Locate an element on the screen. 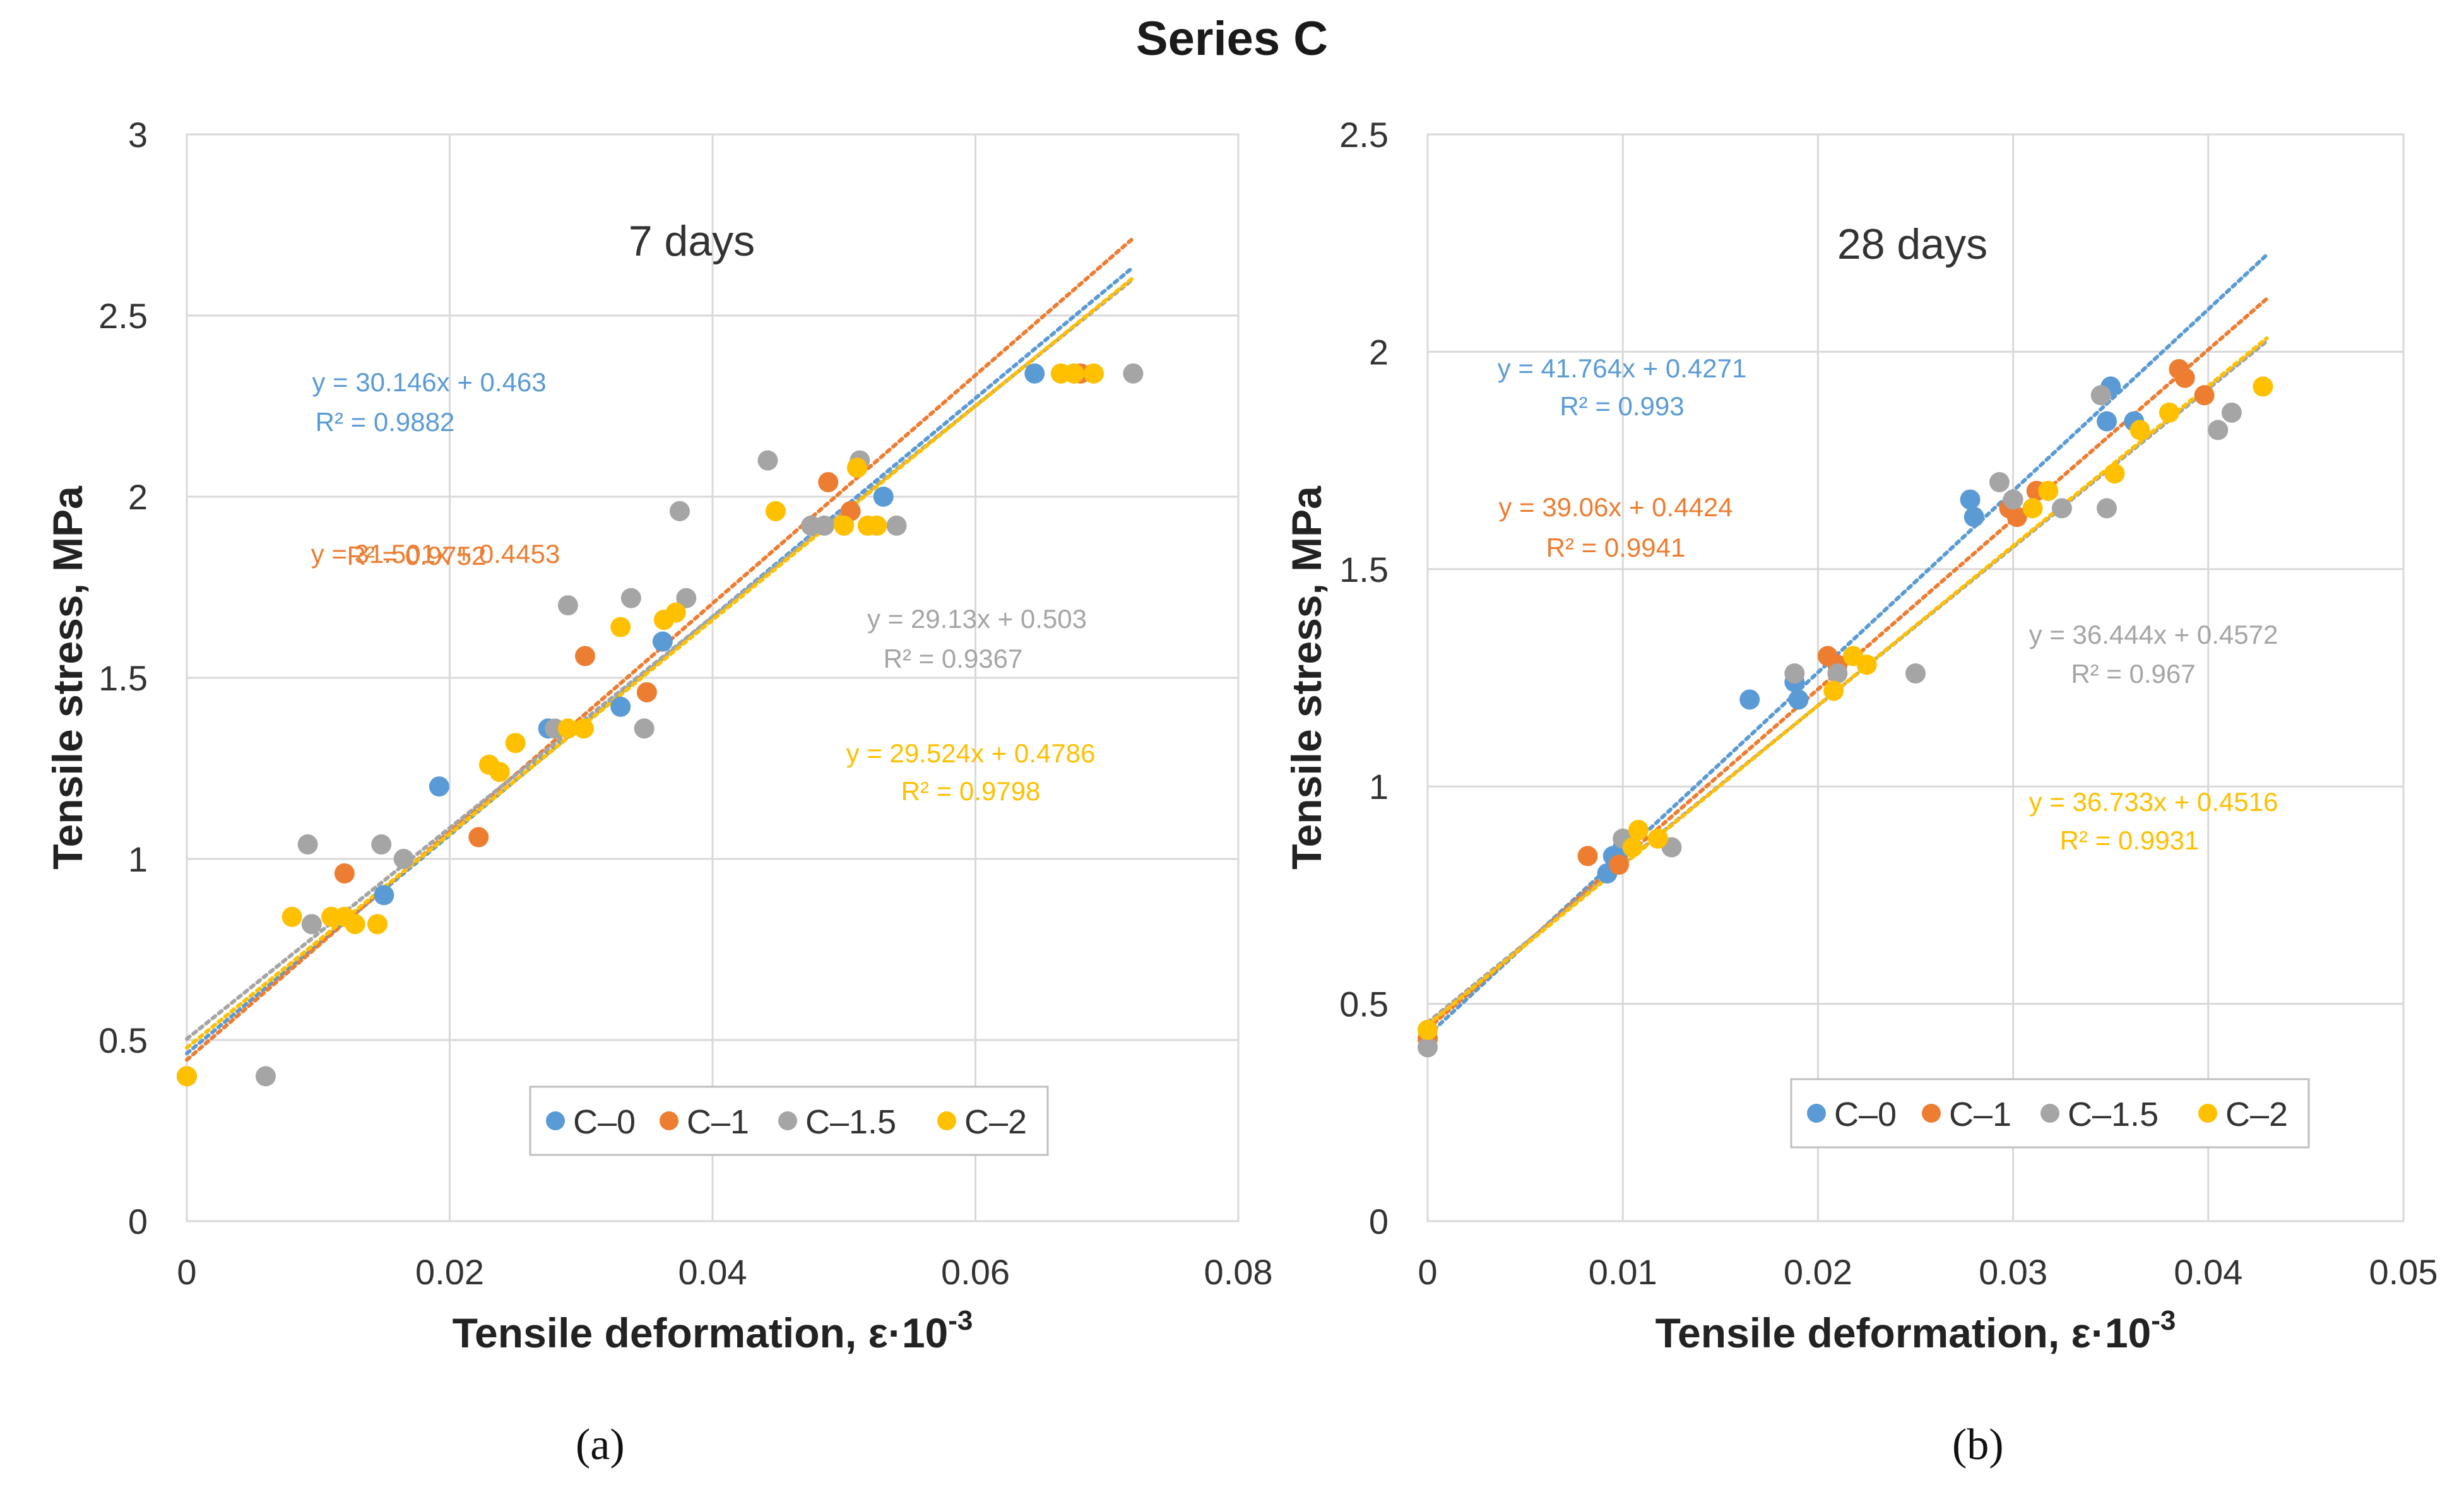 This screenshot has width=2464, height=1502. trendline-equation-C-0: y = 30.146x + 0.463 is located at coordinates (429, 382).